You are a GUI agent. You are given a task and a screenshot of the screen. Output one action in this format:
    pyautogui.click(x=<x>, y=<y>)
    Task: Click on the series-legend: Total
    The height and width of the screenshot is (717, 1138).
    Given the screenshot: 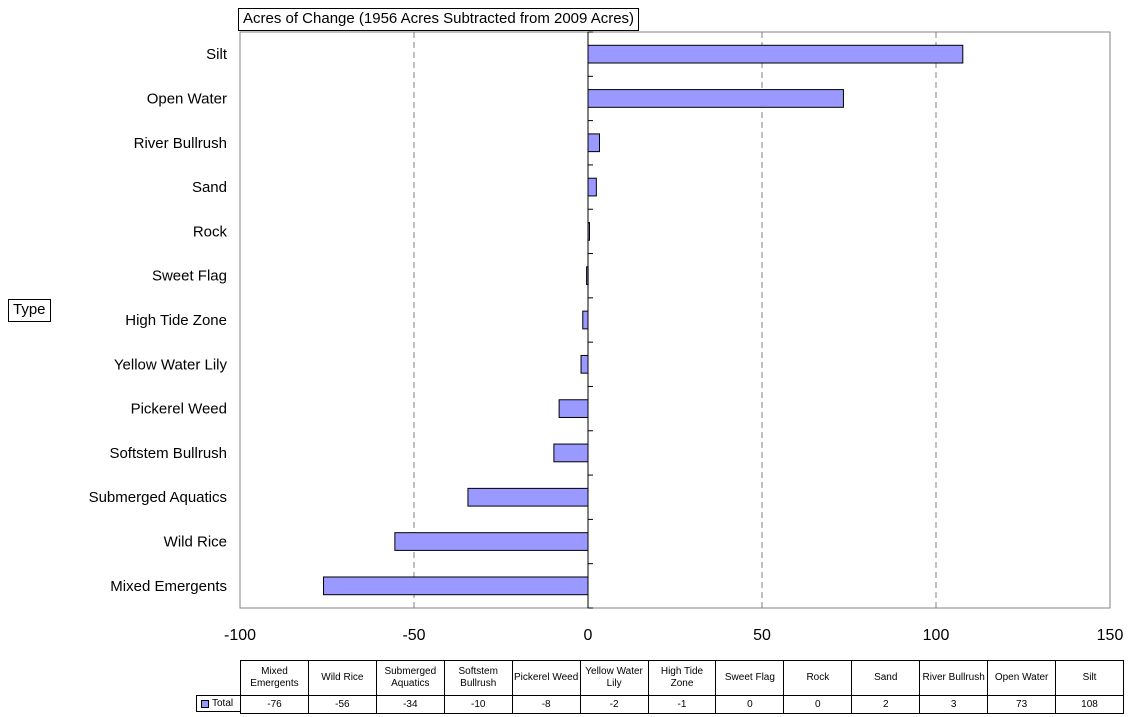 What is the action you would take?
    pyautogui.click(x=218, y=703)
    